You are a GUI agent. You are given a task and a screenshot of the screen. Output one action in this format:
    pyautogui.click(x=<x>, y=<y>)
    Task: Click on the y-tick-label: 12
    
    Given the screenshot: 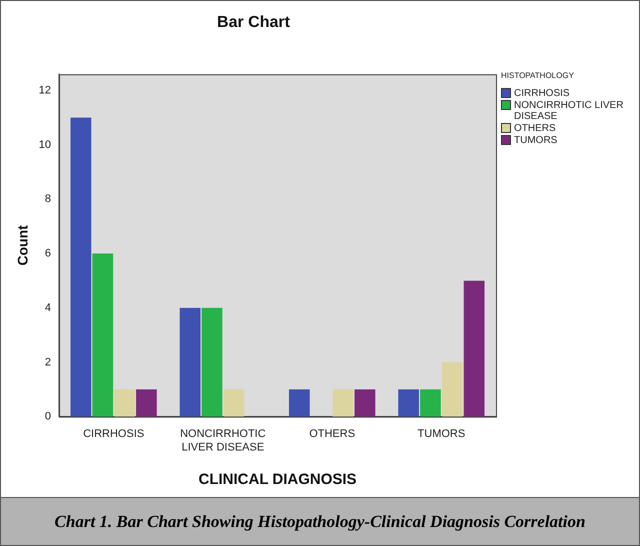 What is the action you would take?
    pyautogui.click(x=45, y=90)
    